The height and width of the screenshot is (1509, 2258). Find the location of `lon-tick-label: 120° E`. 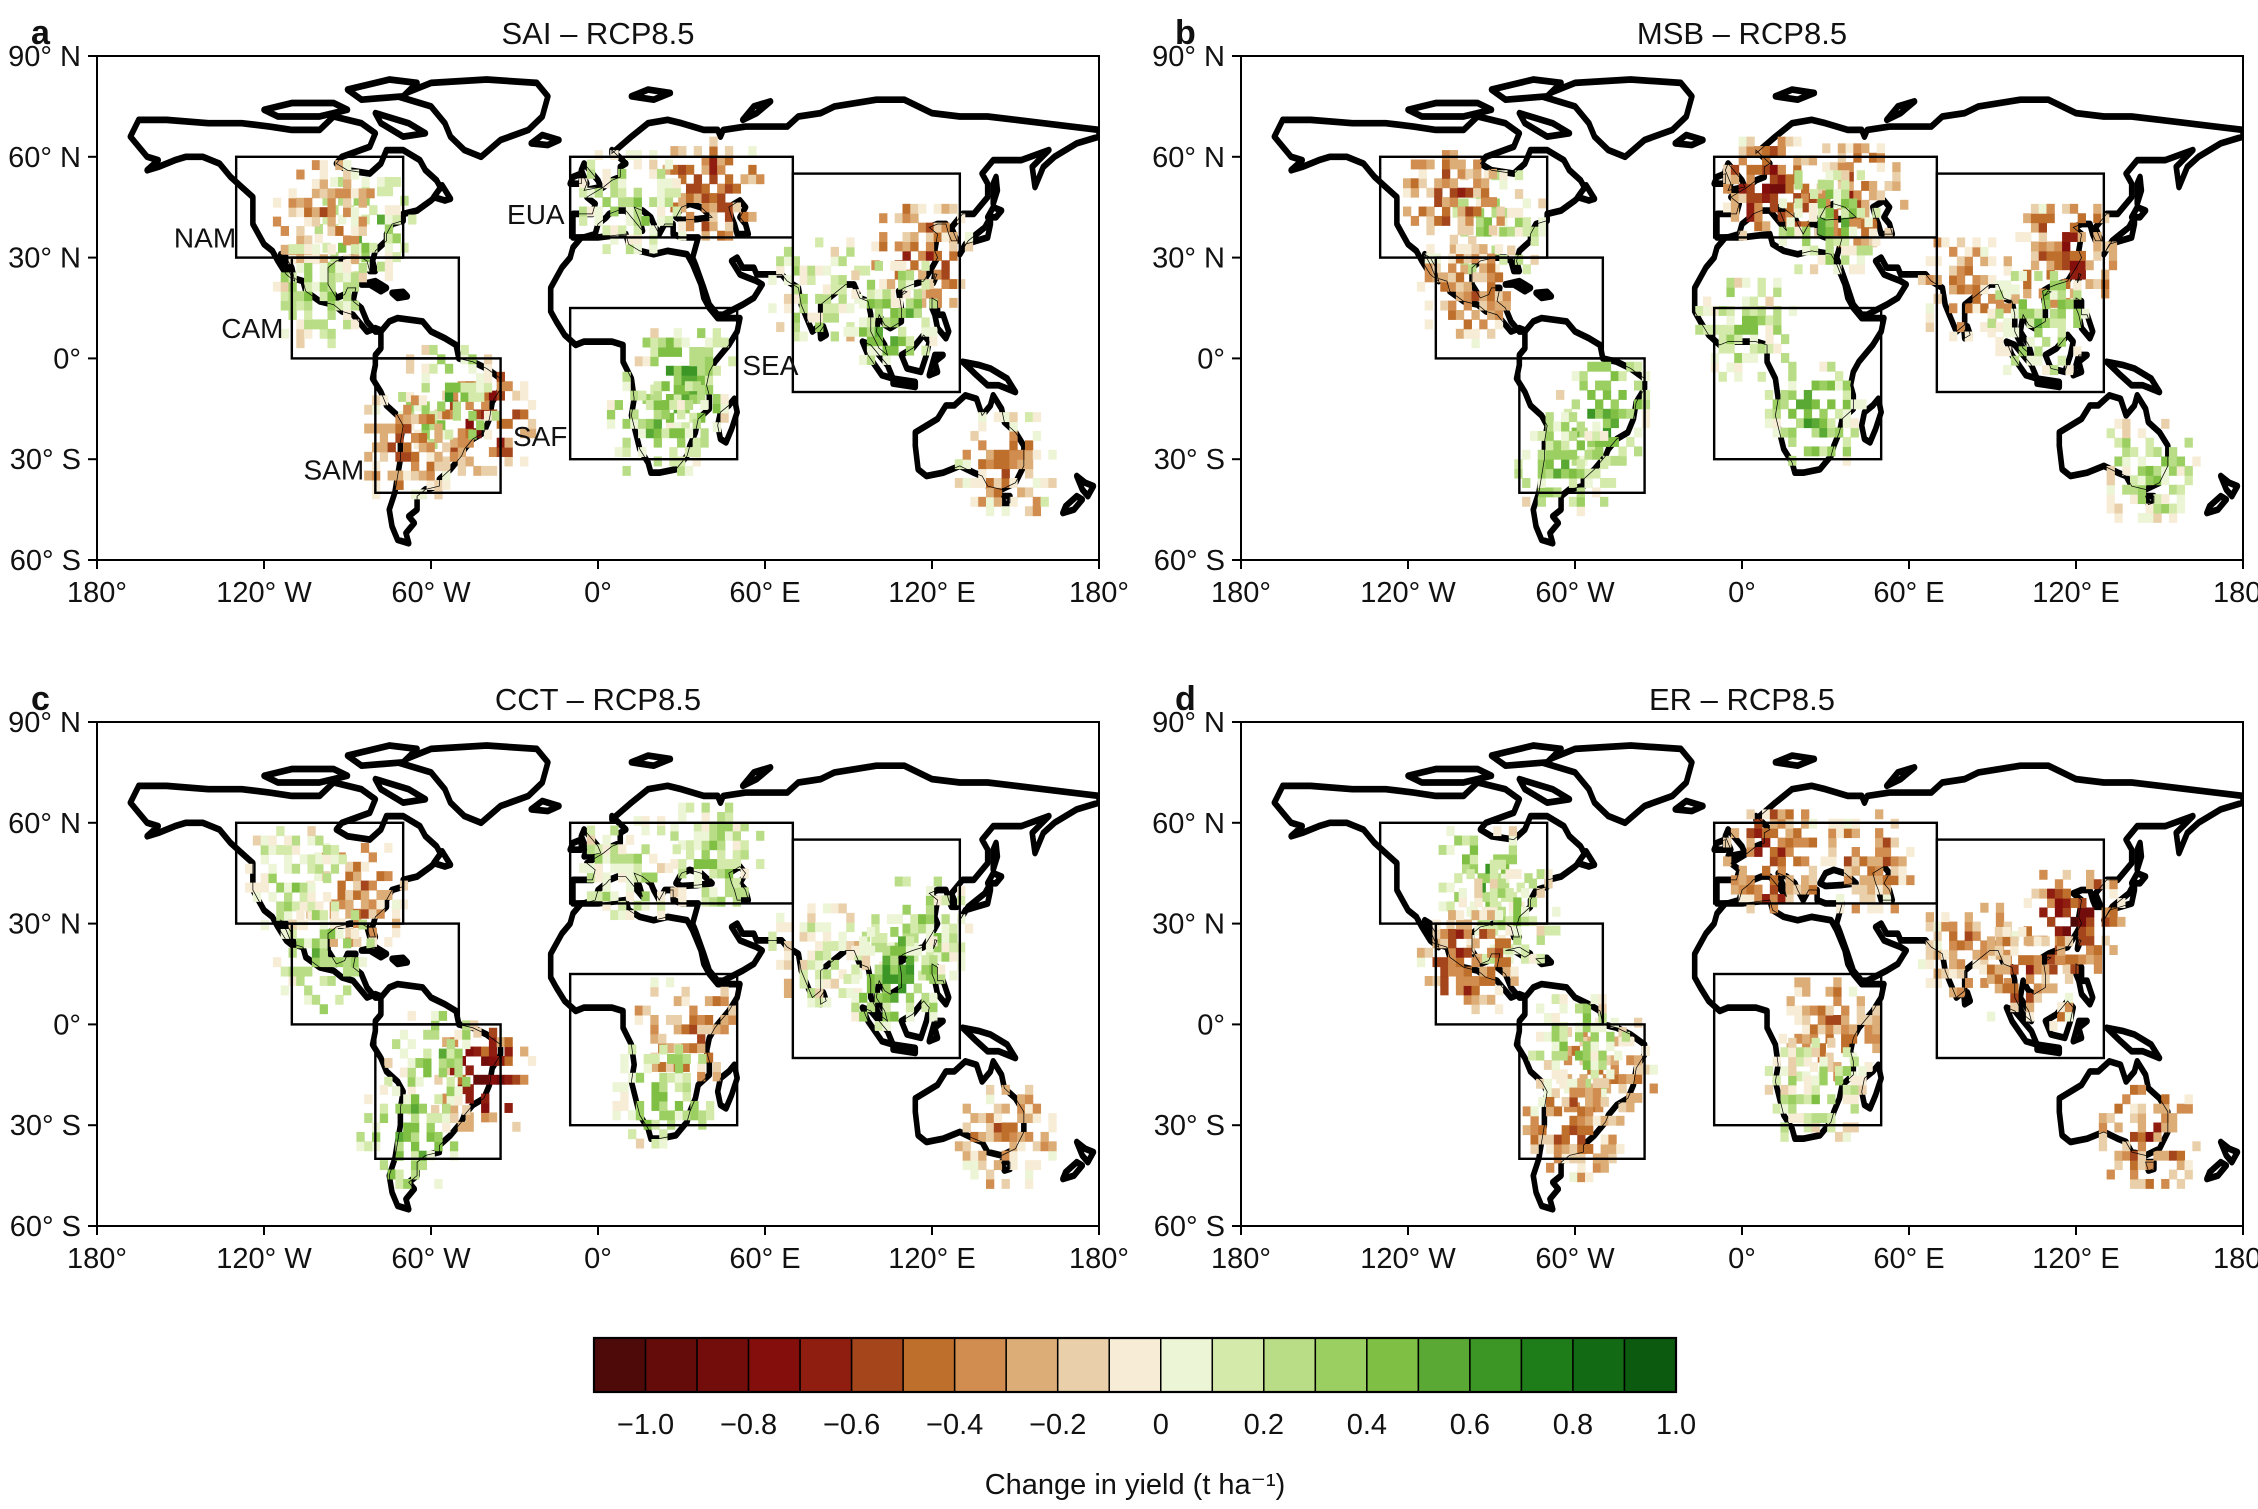

lon-tick-label: 120° E is located at coordinates (931, 1259).